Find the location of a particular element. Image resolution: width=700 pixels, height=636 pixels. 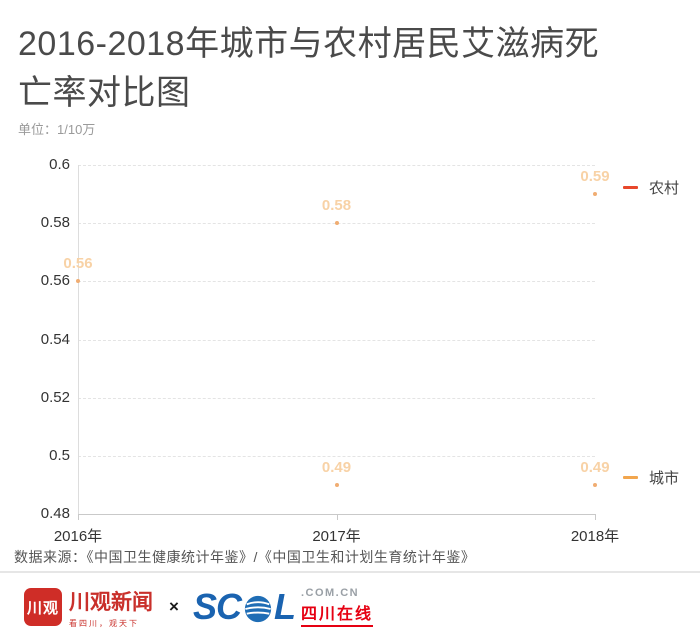

y-axis-tick-label: 0.6 is located at coordinates (59, 164).